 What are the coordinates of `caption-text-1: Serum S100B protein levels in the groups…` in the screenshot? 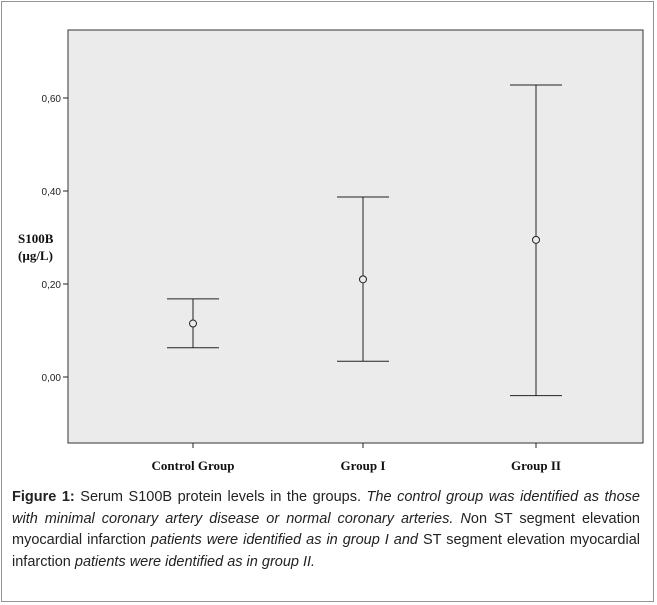 It's located at (220, 497).